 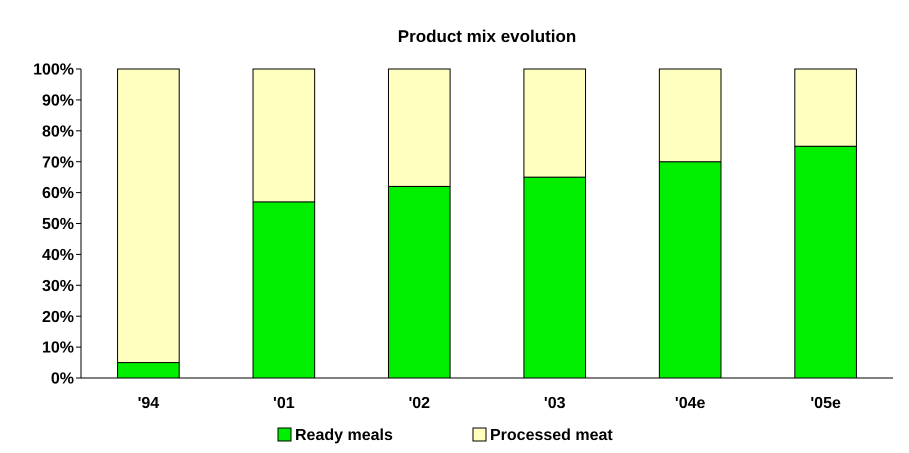 What do you see at coordinates (419, 403) in the screenshot?
I see `x-tick-label: '02` at bounding box center [419, 403].